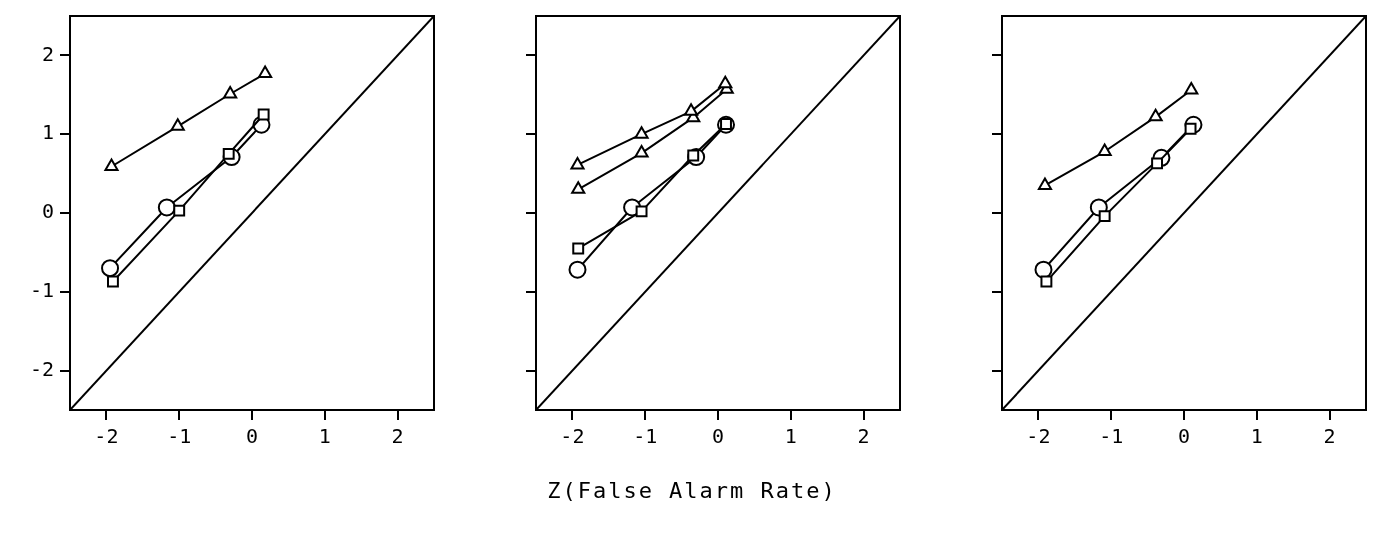 The height and width of the screenshot is (539, 1379). What do you see at coordinates (47, 132) in the screenshot?
I see `y-tick-label: 1` at bounding box center [47, 132].